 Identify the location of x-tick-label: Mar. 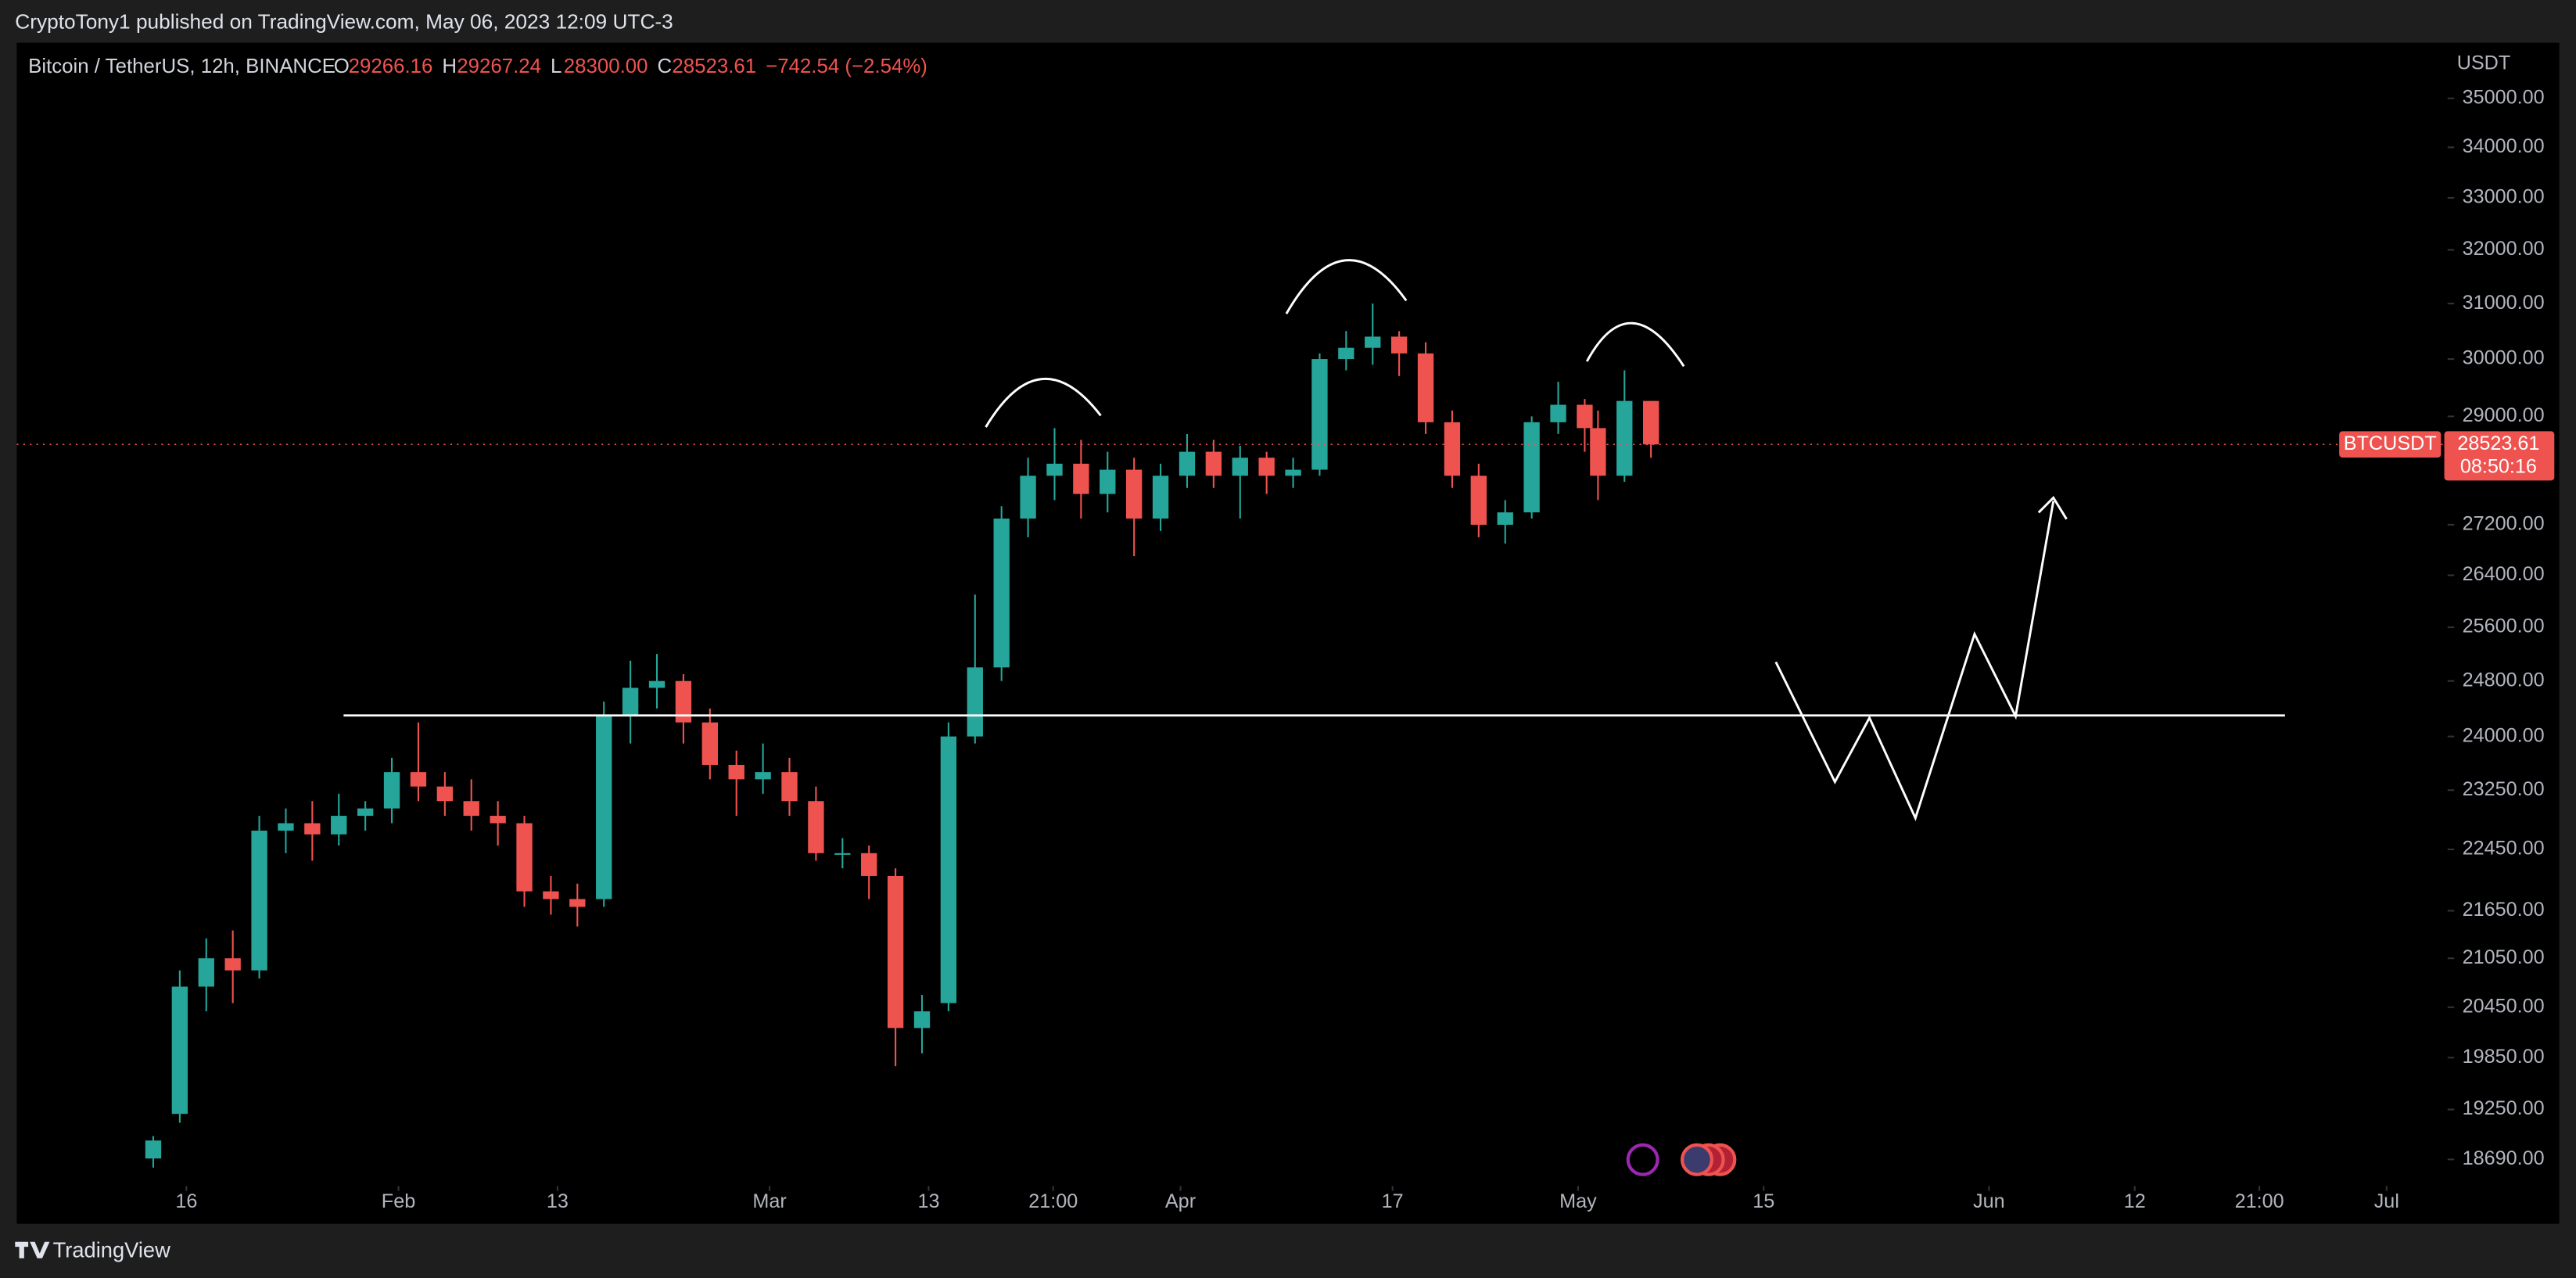
(769, 1201).